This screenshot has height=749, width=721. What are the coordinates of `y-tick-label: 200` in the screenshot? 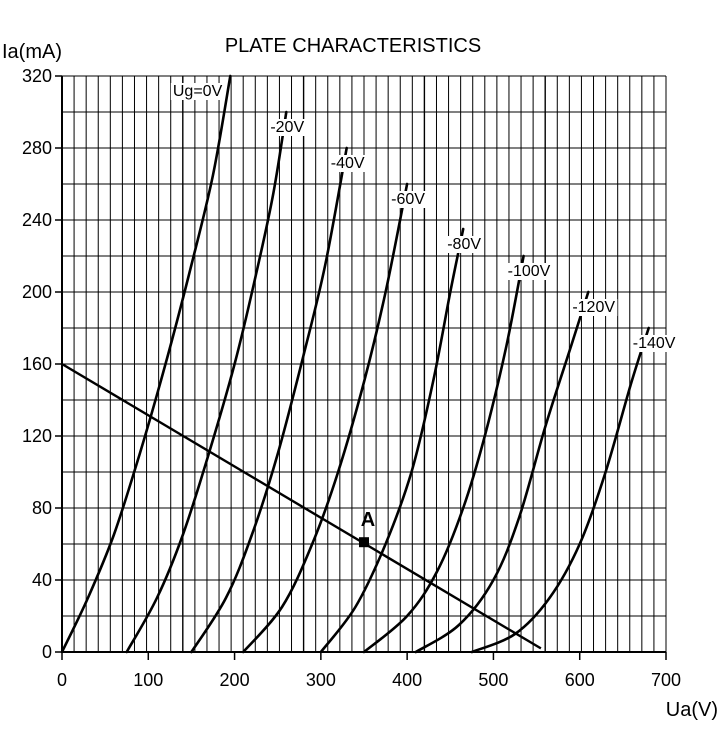 It's located at (37, 292).